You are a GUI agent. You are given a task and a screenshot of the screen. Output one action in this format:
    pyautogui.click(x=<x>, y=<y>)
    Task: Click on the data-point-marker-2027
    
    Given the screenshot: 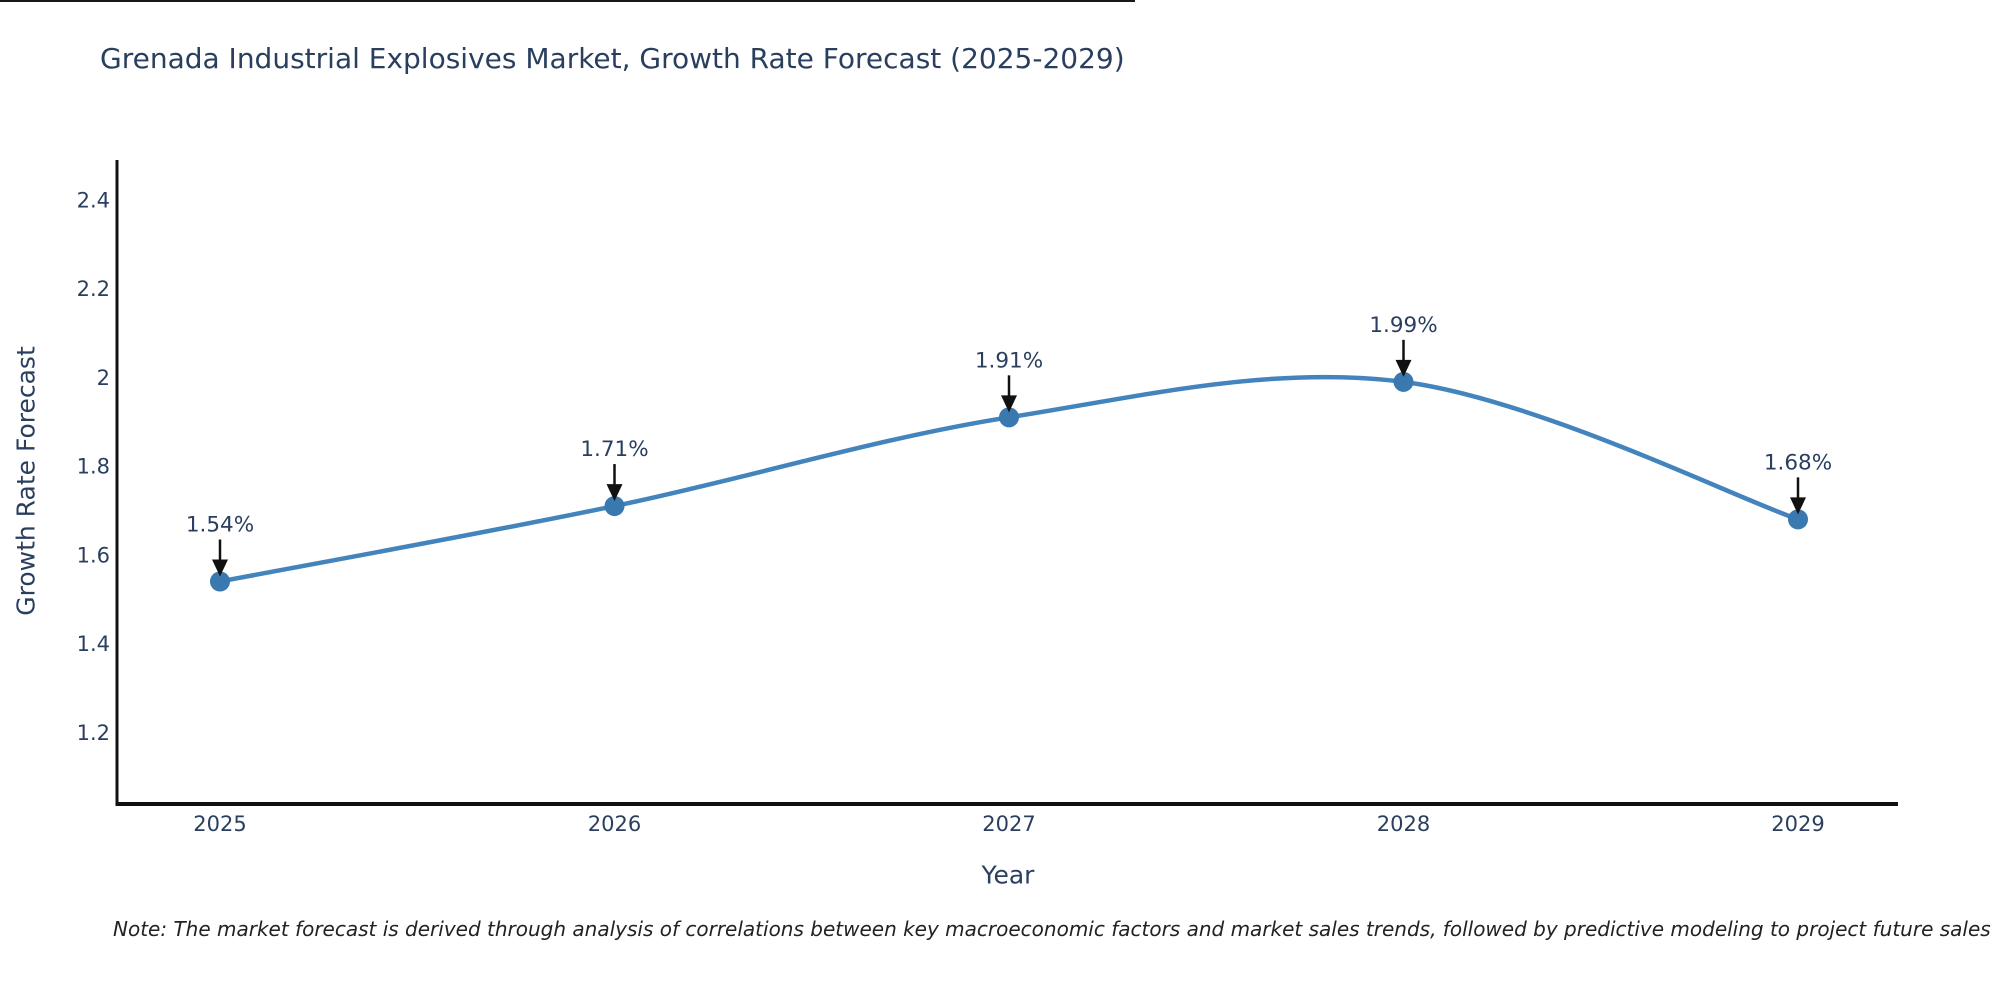 What is the action you would take?
    pyautogui.click(x=1009, y=417)
    